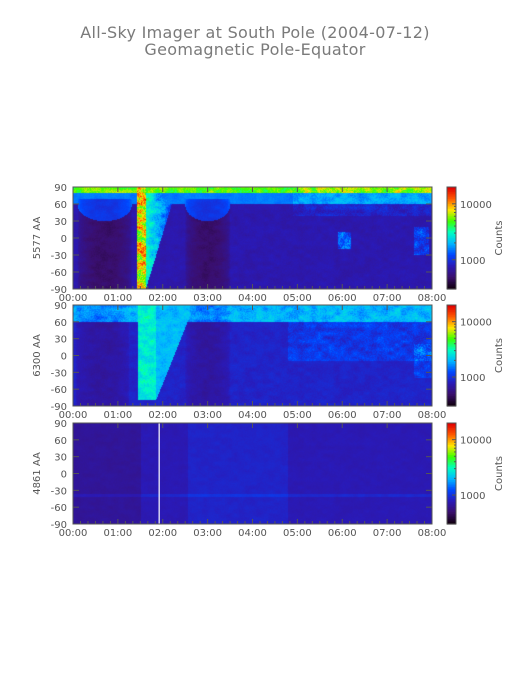 The height and width of the screenshot is (680, 510). Describe the element at coordinates (432, 533) in the screenshot. I see `x-tick-label: 08:00` at that location.